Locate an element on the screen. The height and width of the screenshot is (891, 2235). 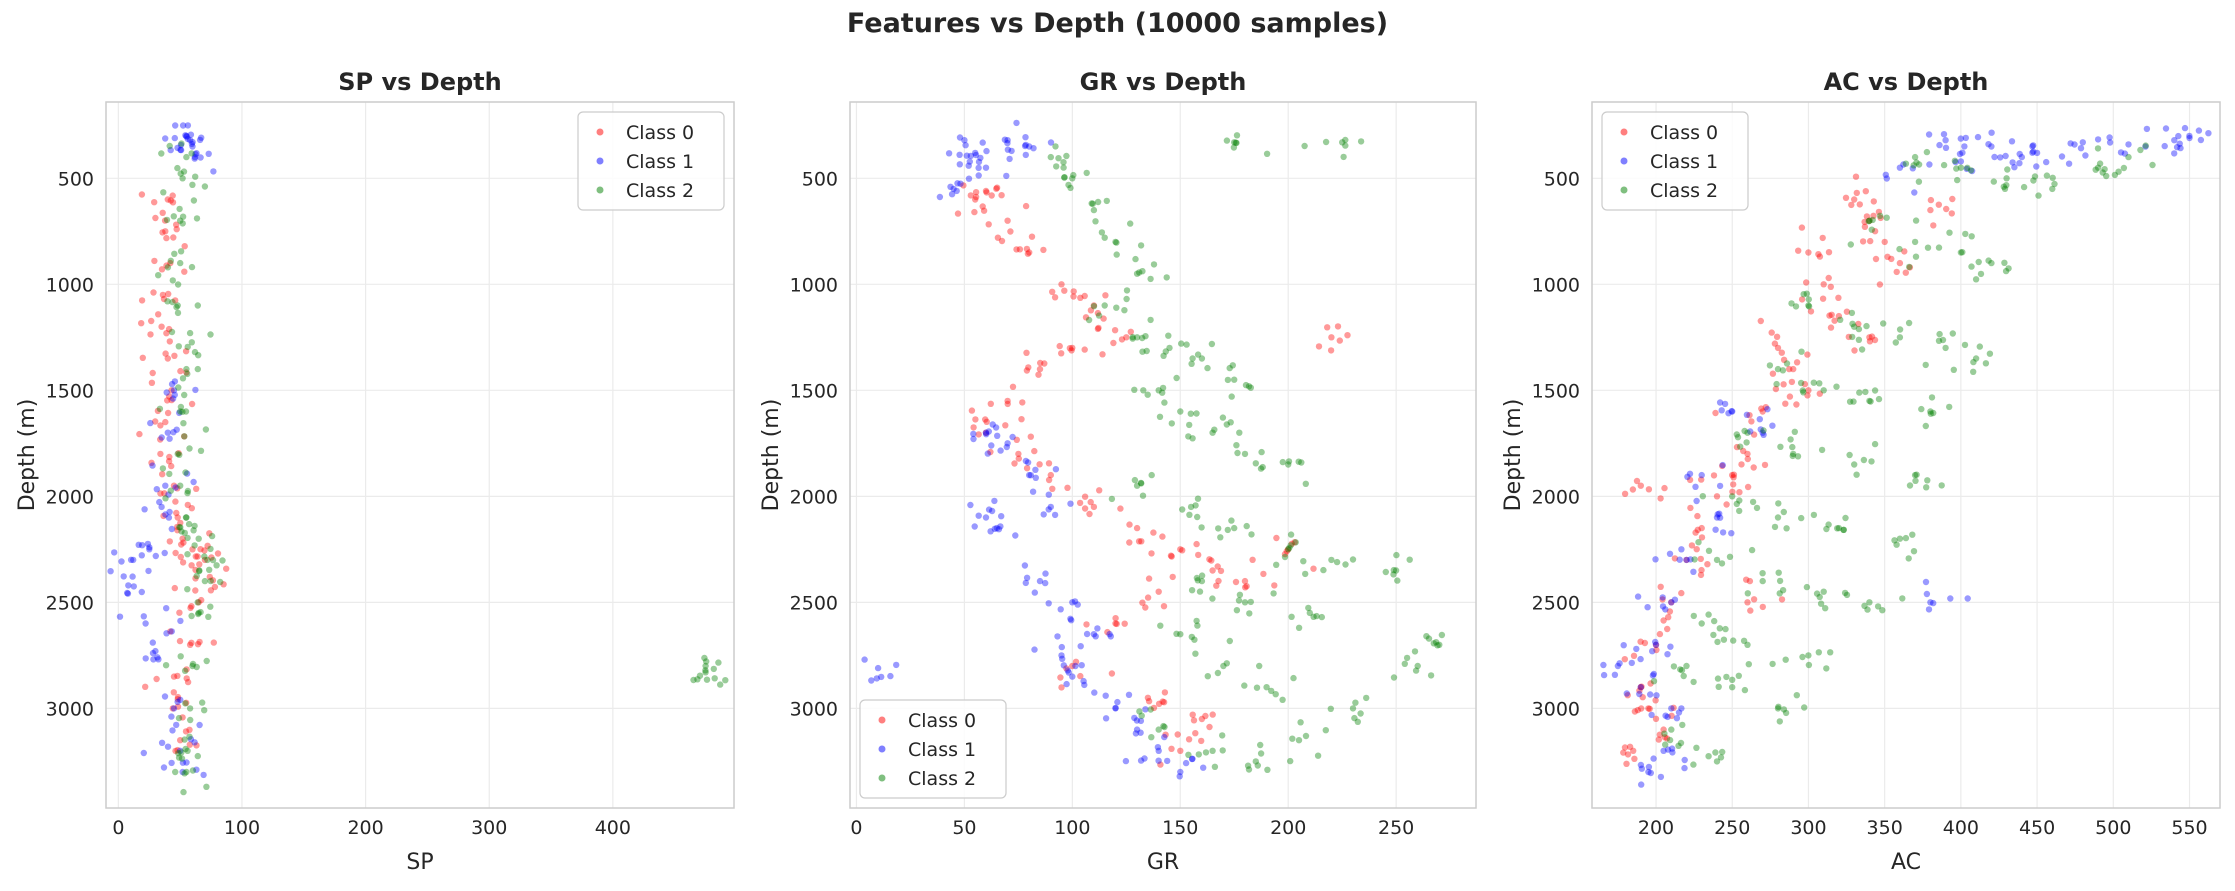
x-tick-label: 50 is located at coordinates (964, 828).